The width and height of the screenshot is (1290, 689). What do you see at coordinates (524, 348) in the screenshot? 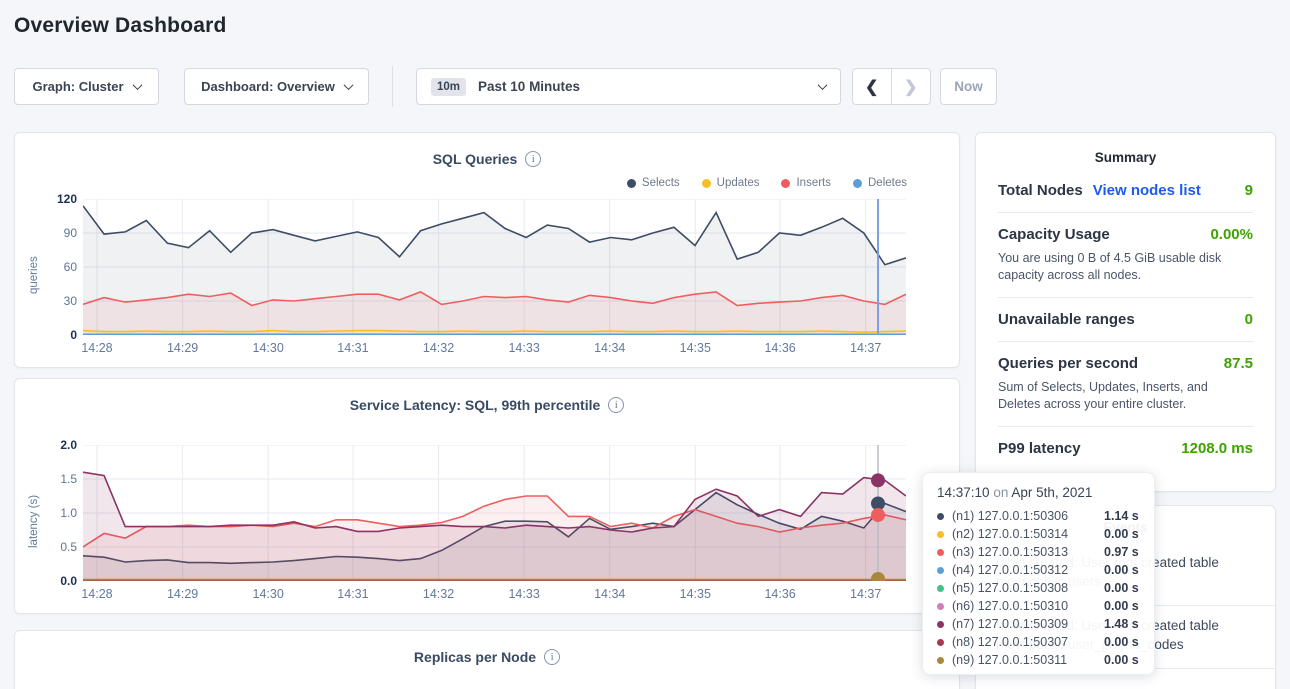
I see `x-tick-label: 14:33` at bounding box center [524, 348].